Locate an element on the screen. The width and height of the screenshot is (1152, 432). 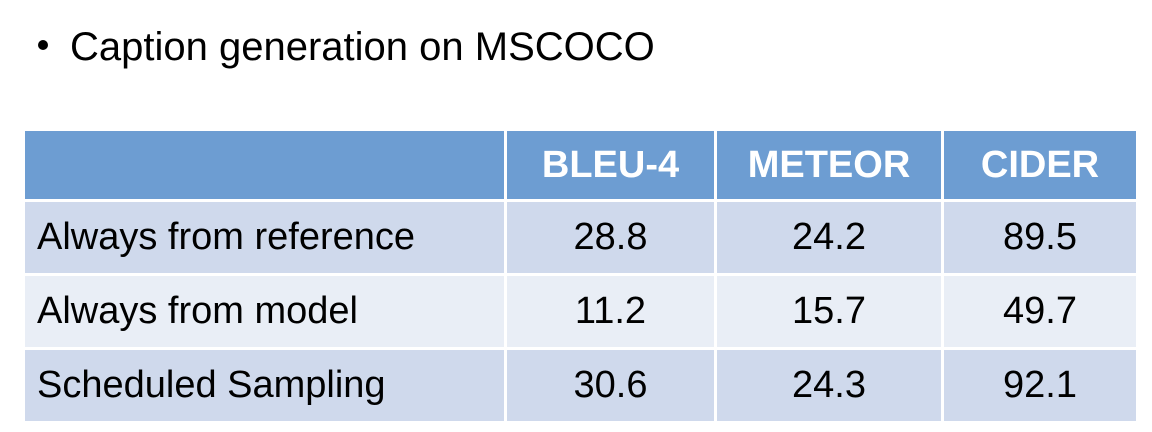
cell-cider: 89.5 is located at coordinates (1040, 237).